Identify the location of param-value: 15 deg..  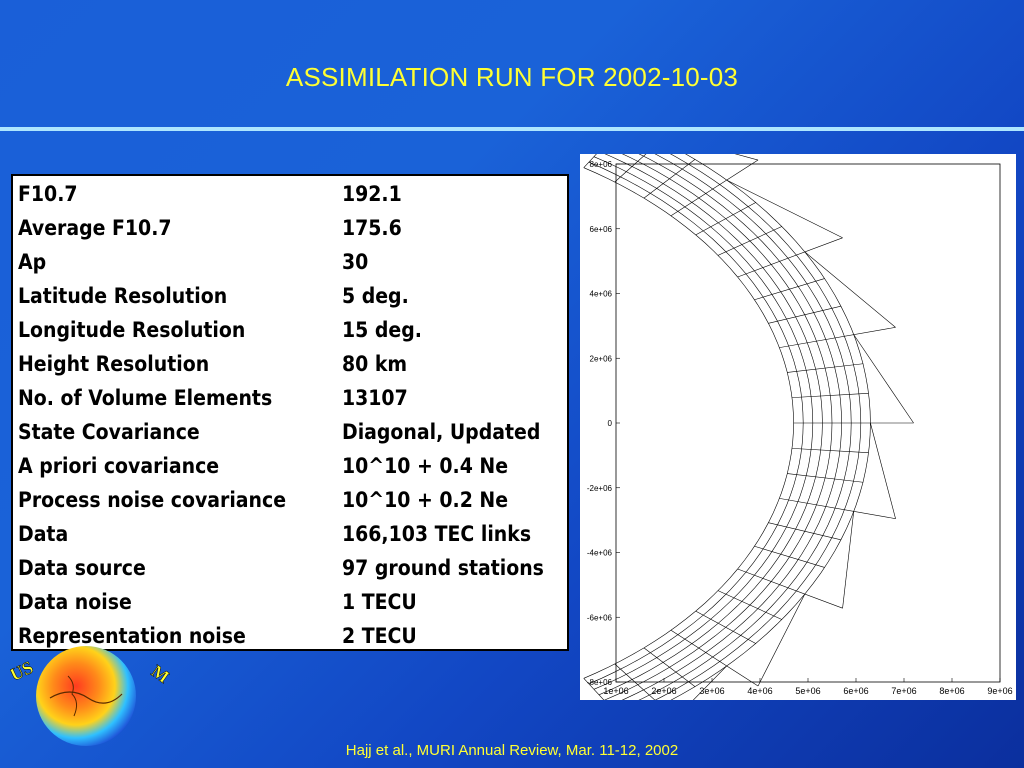
(382, 330).